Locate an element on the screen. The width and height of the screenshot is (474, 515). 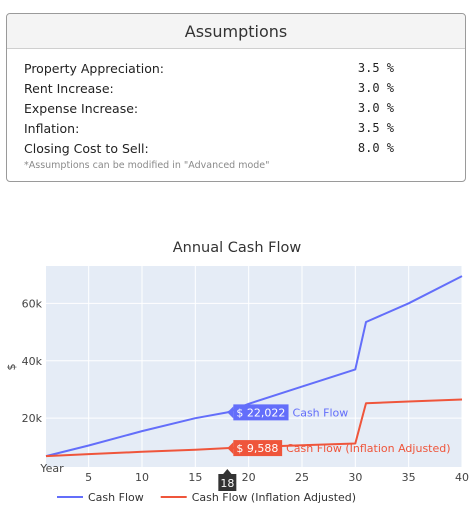
assumption-label: Closing Cost to Sell: is located at coordinates (86, 148).